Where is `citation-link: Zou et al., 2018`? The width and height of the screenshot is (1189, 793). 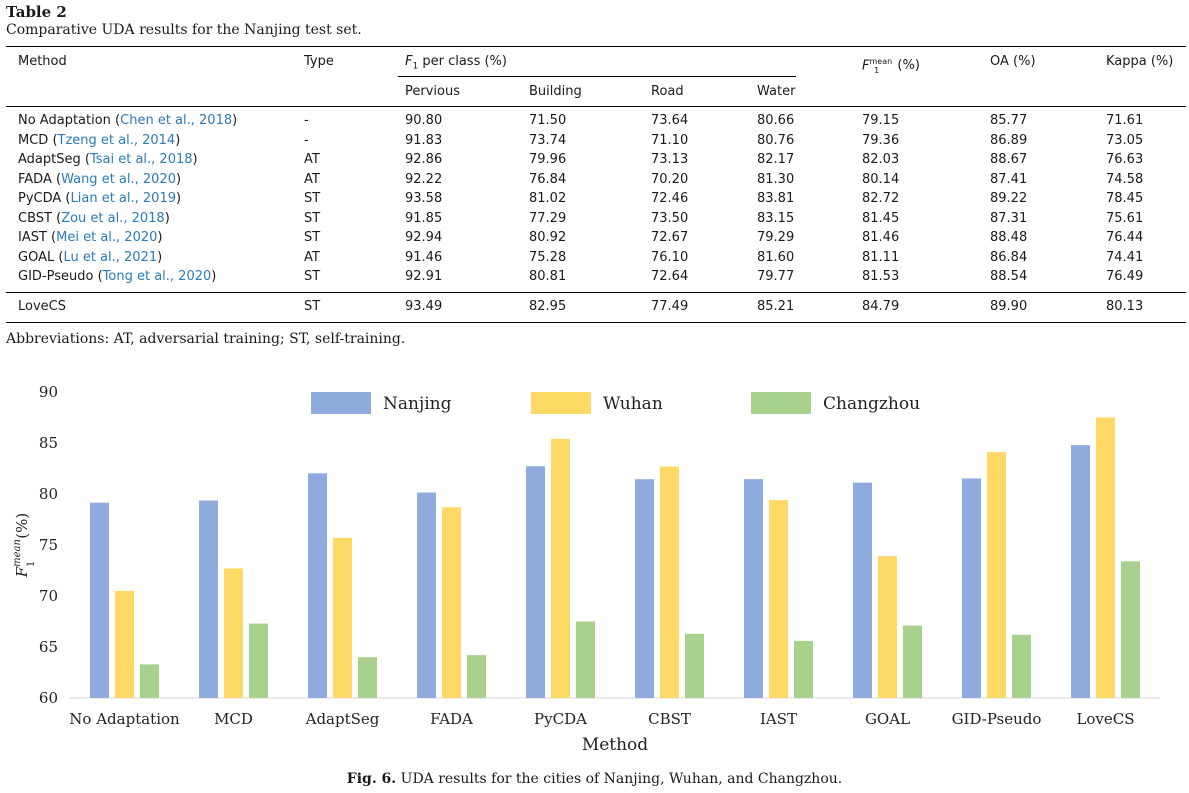
citation-link: Zou et al., 2018 is located at coordinates (113, 218).